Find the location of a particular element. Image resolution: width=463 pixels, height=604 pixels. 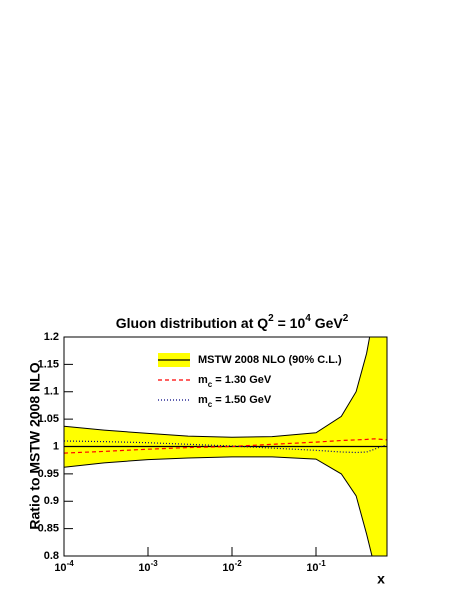

x-tick-exponent: -1 is located at coordinates (323, 563).